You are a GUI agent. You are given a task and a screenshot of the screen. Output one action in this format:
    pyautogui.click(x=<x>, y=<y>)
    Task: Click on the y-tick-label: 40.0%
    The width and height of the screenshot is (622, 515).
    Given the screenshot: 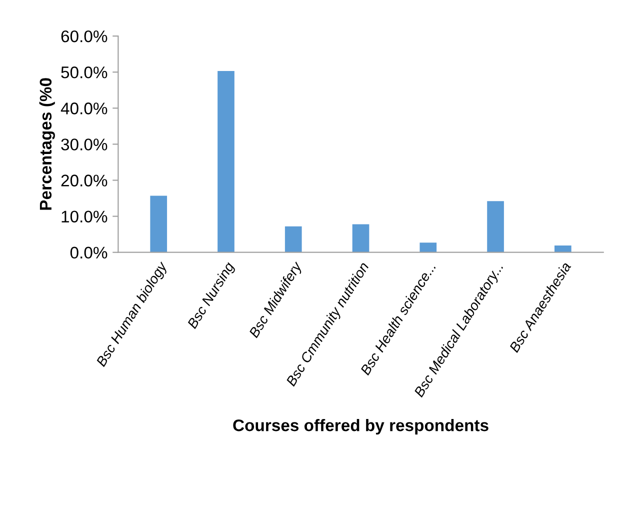 What is the action you would take?
    pyautogui.click(x=84, y=108)
    